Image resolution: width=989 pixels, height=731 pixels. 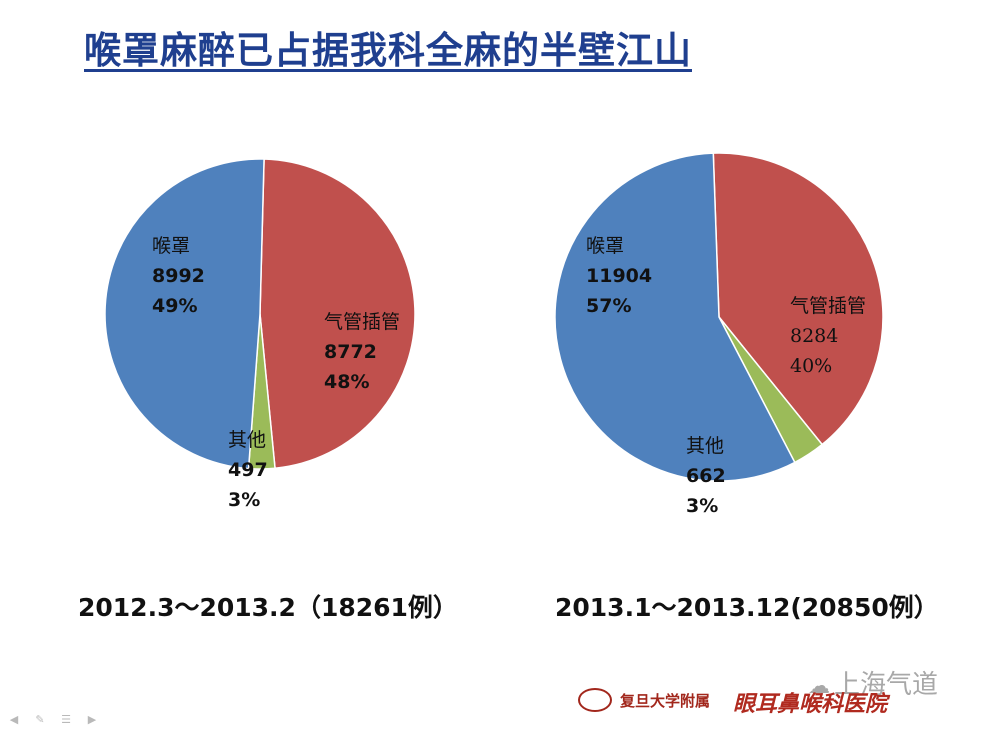 I want to click on hospital-logo: 复旦大学附属 眼耳鼻喉科医院, so click(x=755, y=703).